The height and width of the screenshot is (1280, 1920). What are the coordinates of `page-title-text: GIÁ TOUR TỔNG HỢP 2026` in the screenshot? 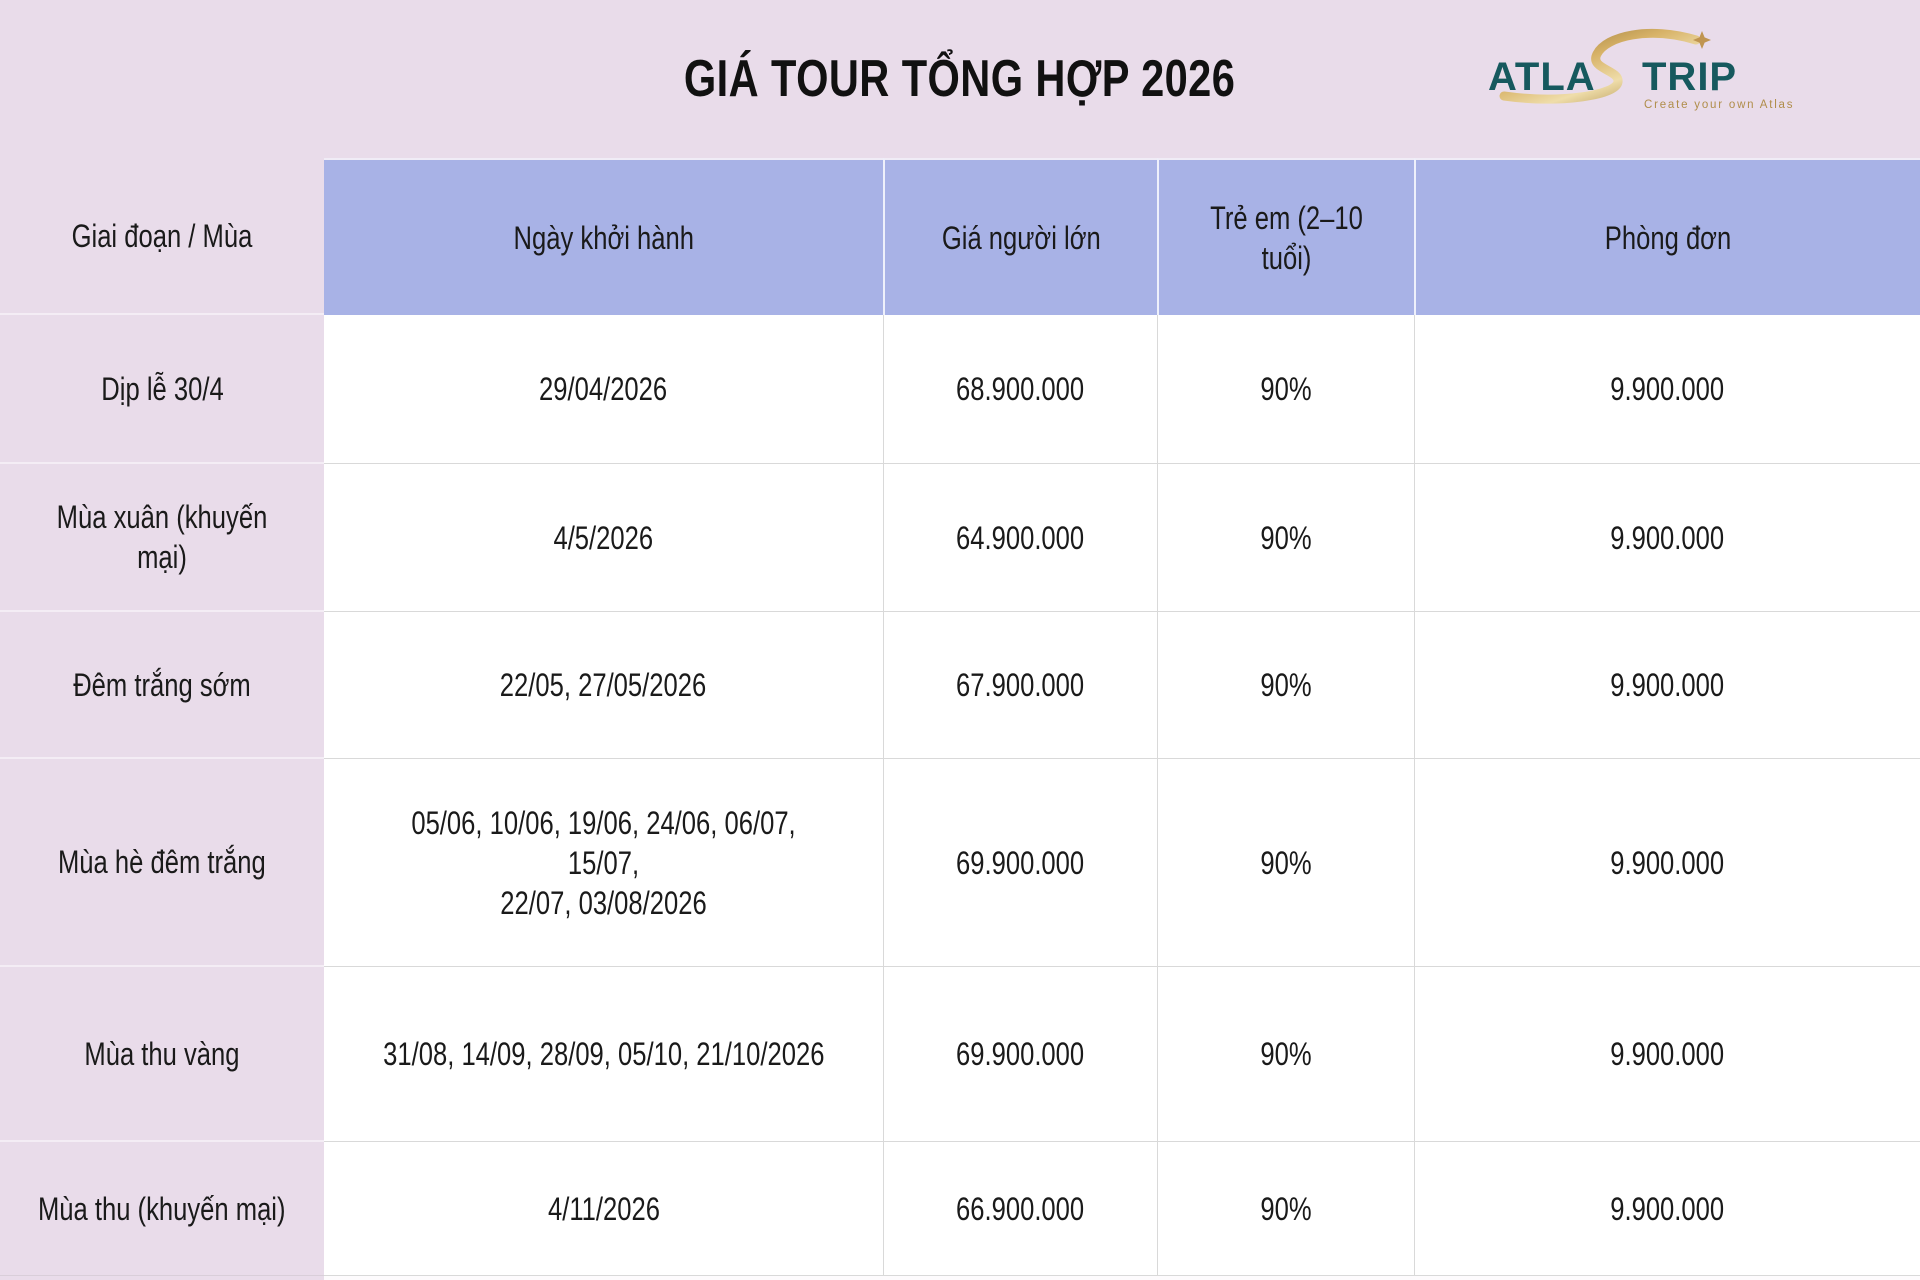 It's located at (960, 79).